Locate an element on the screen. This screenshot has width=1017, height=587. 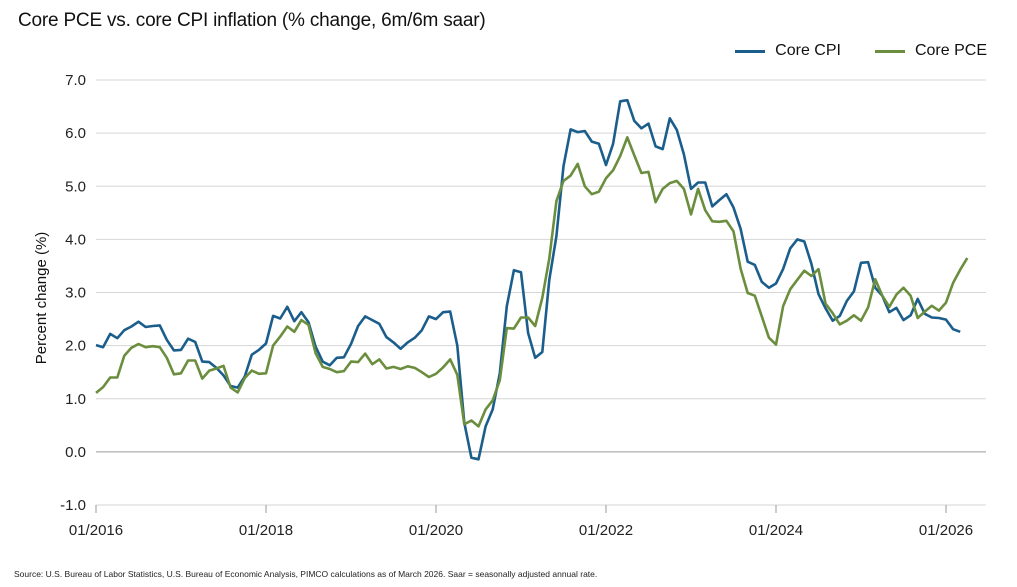
legend-label-core-cpi: Core CPI is located at coordinates (808, 50).